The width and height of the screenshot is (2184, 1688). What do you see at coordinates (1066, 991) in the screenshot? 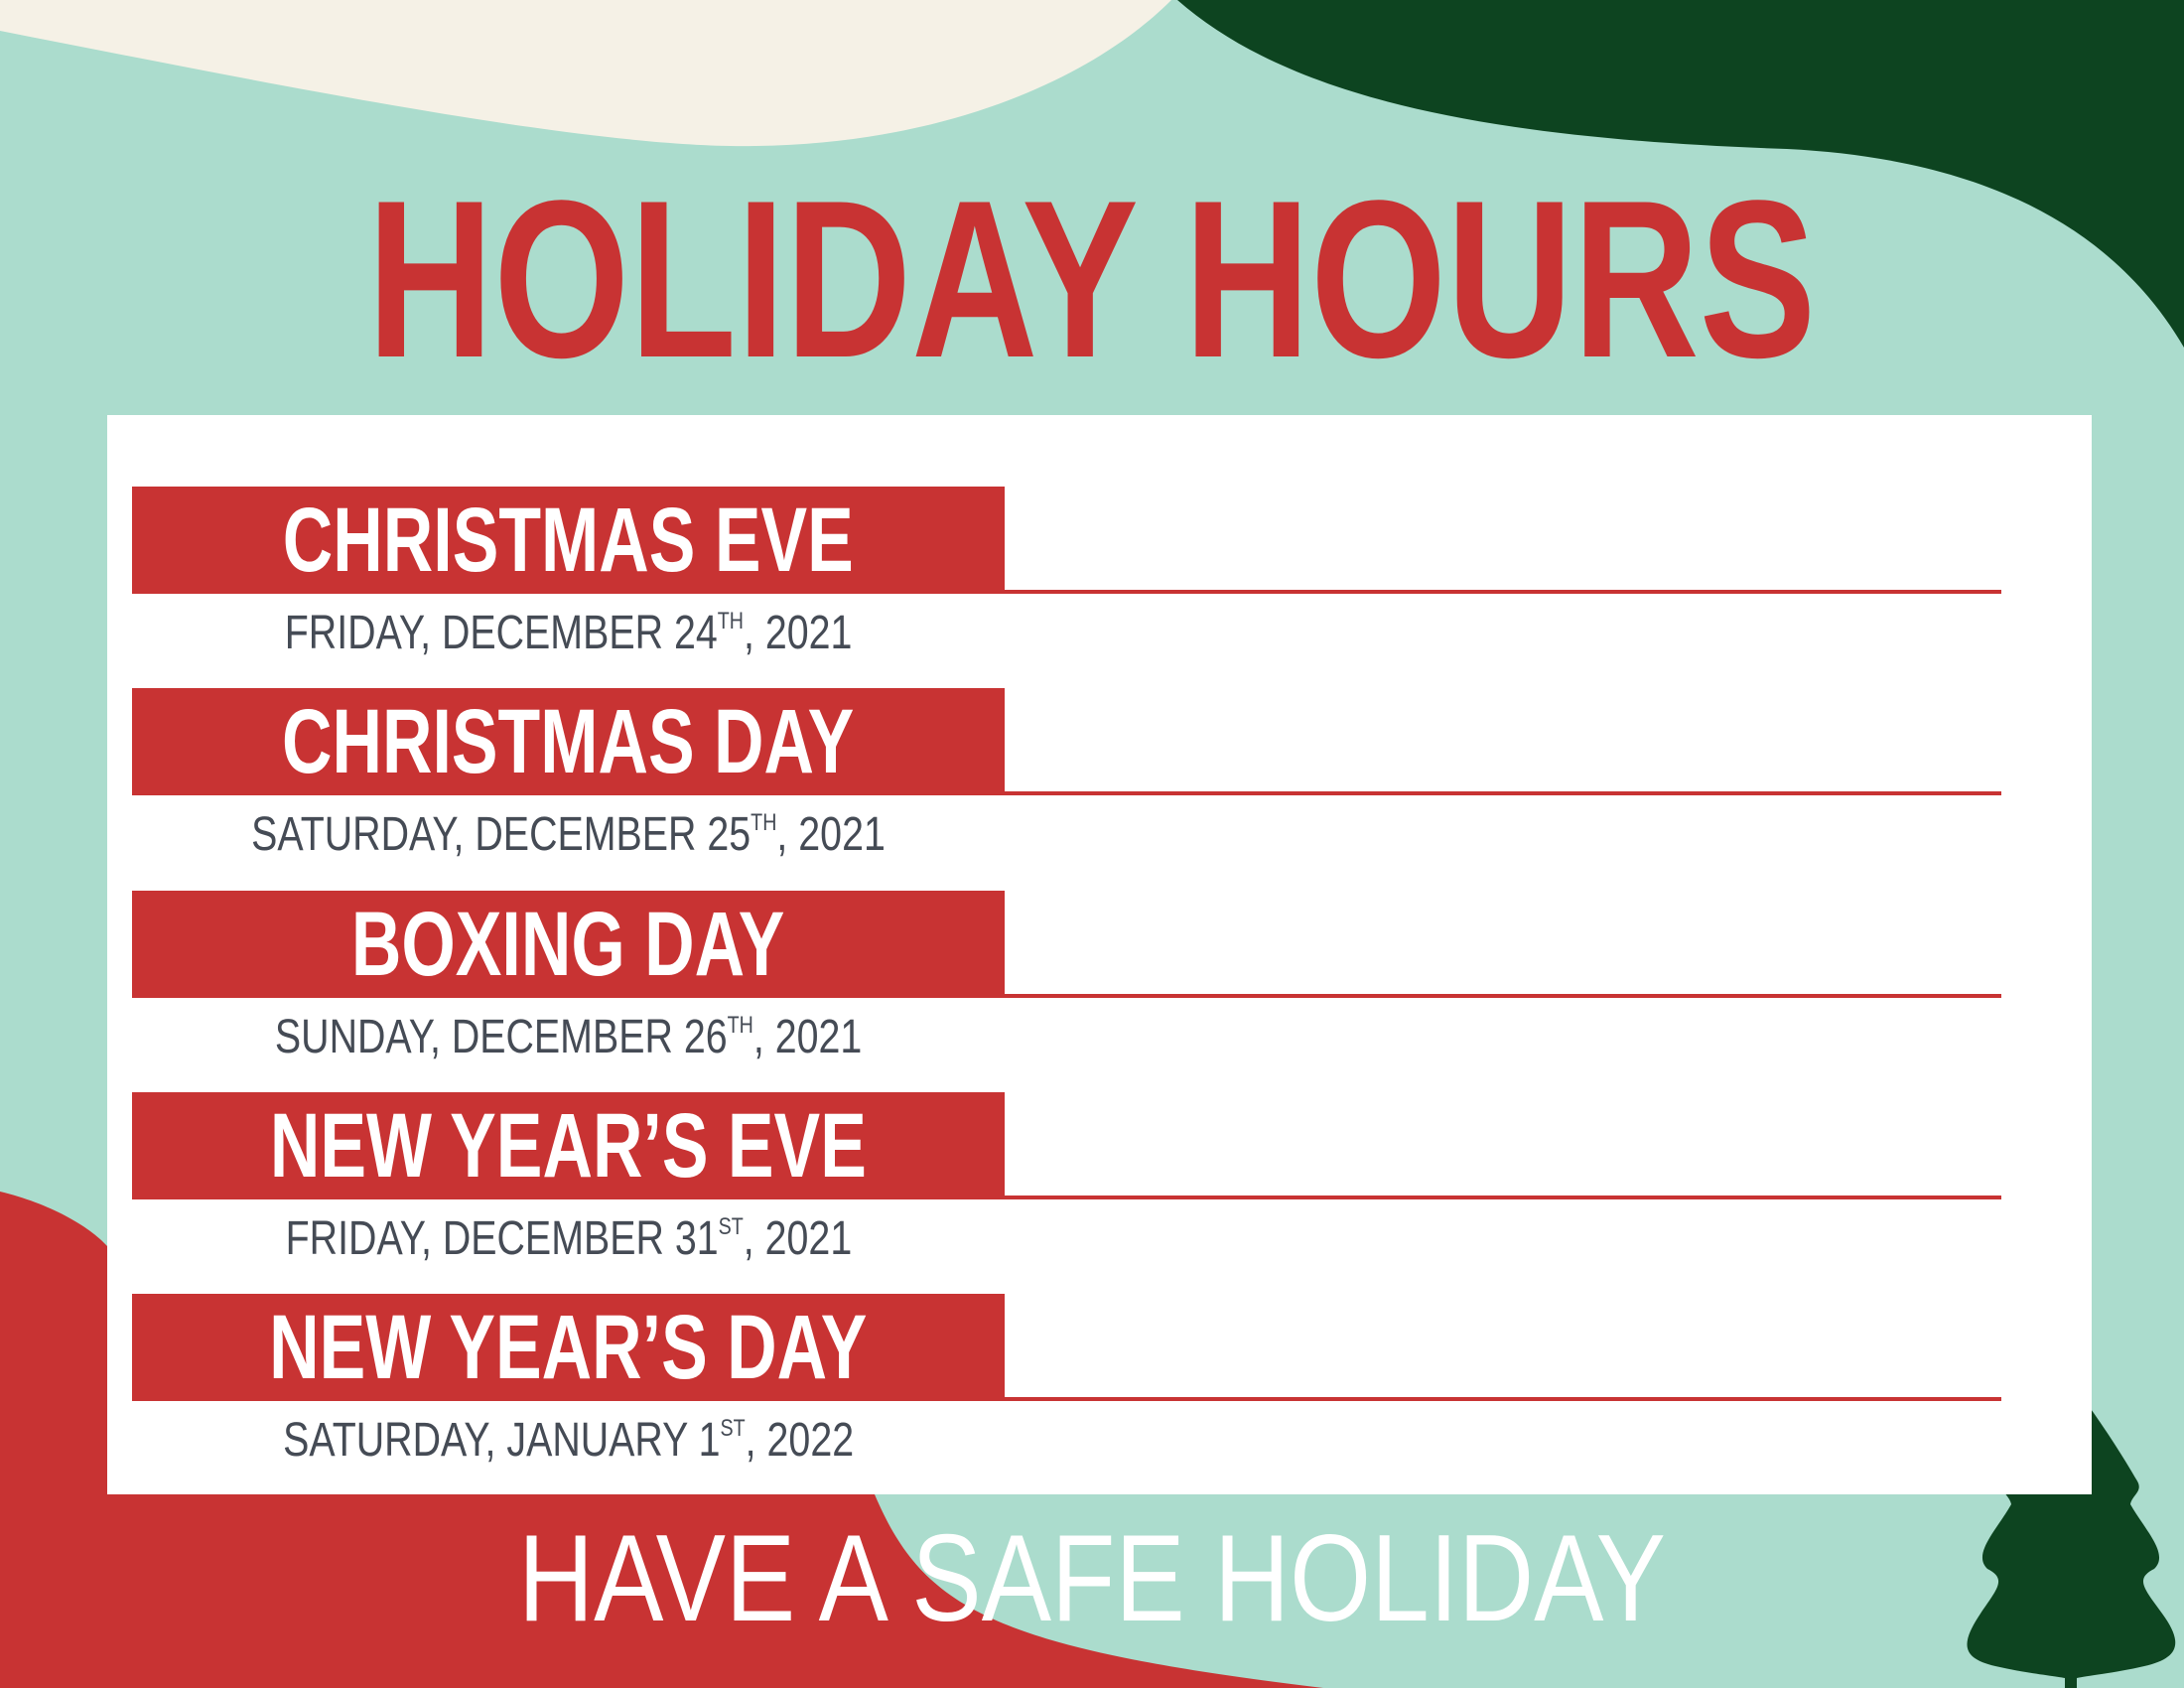
I see `holiday-row: BOXING DAY SUNDAY, DECEMBER 26TH, 2021` at bounding box center [1066, 991].